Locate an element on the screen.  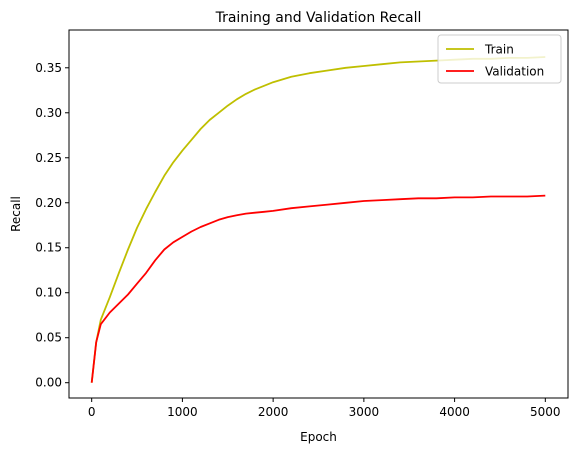
y-axis-label: Recall is located at coordinates (16, 214).